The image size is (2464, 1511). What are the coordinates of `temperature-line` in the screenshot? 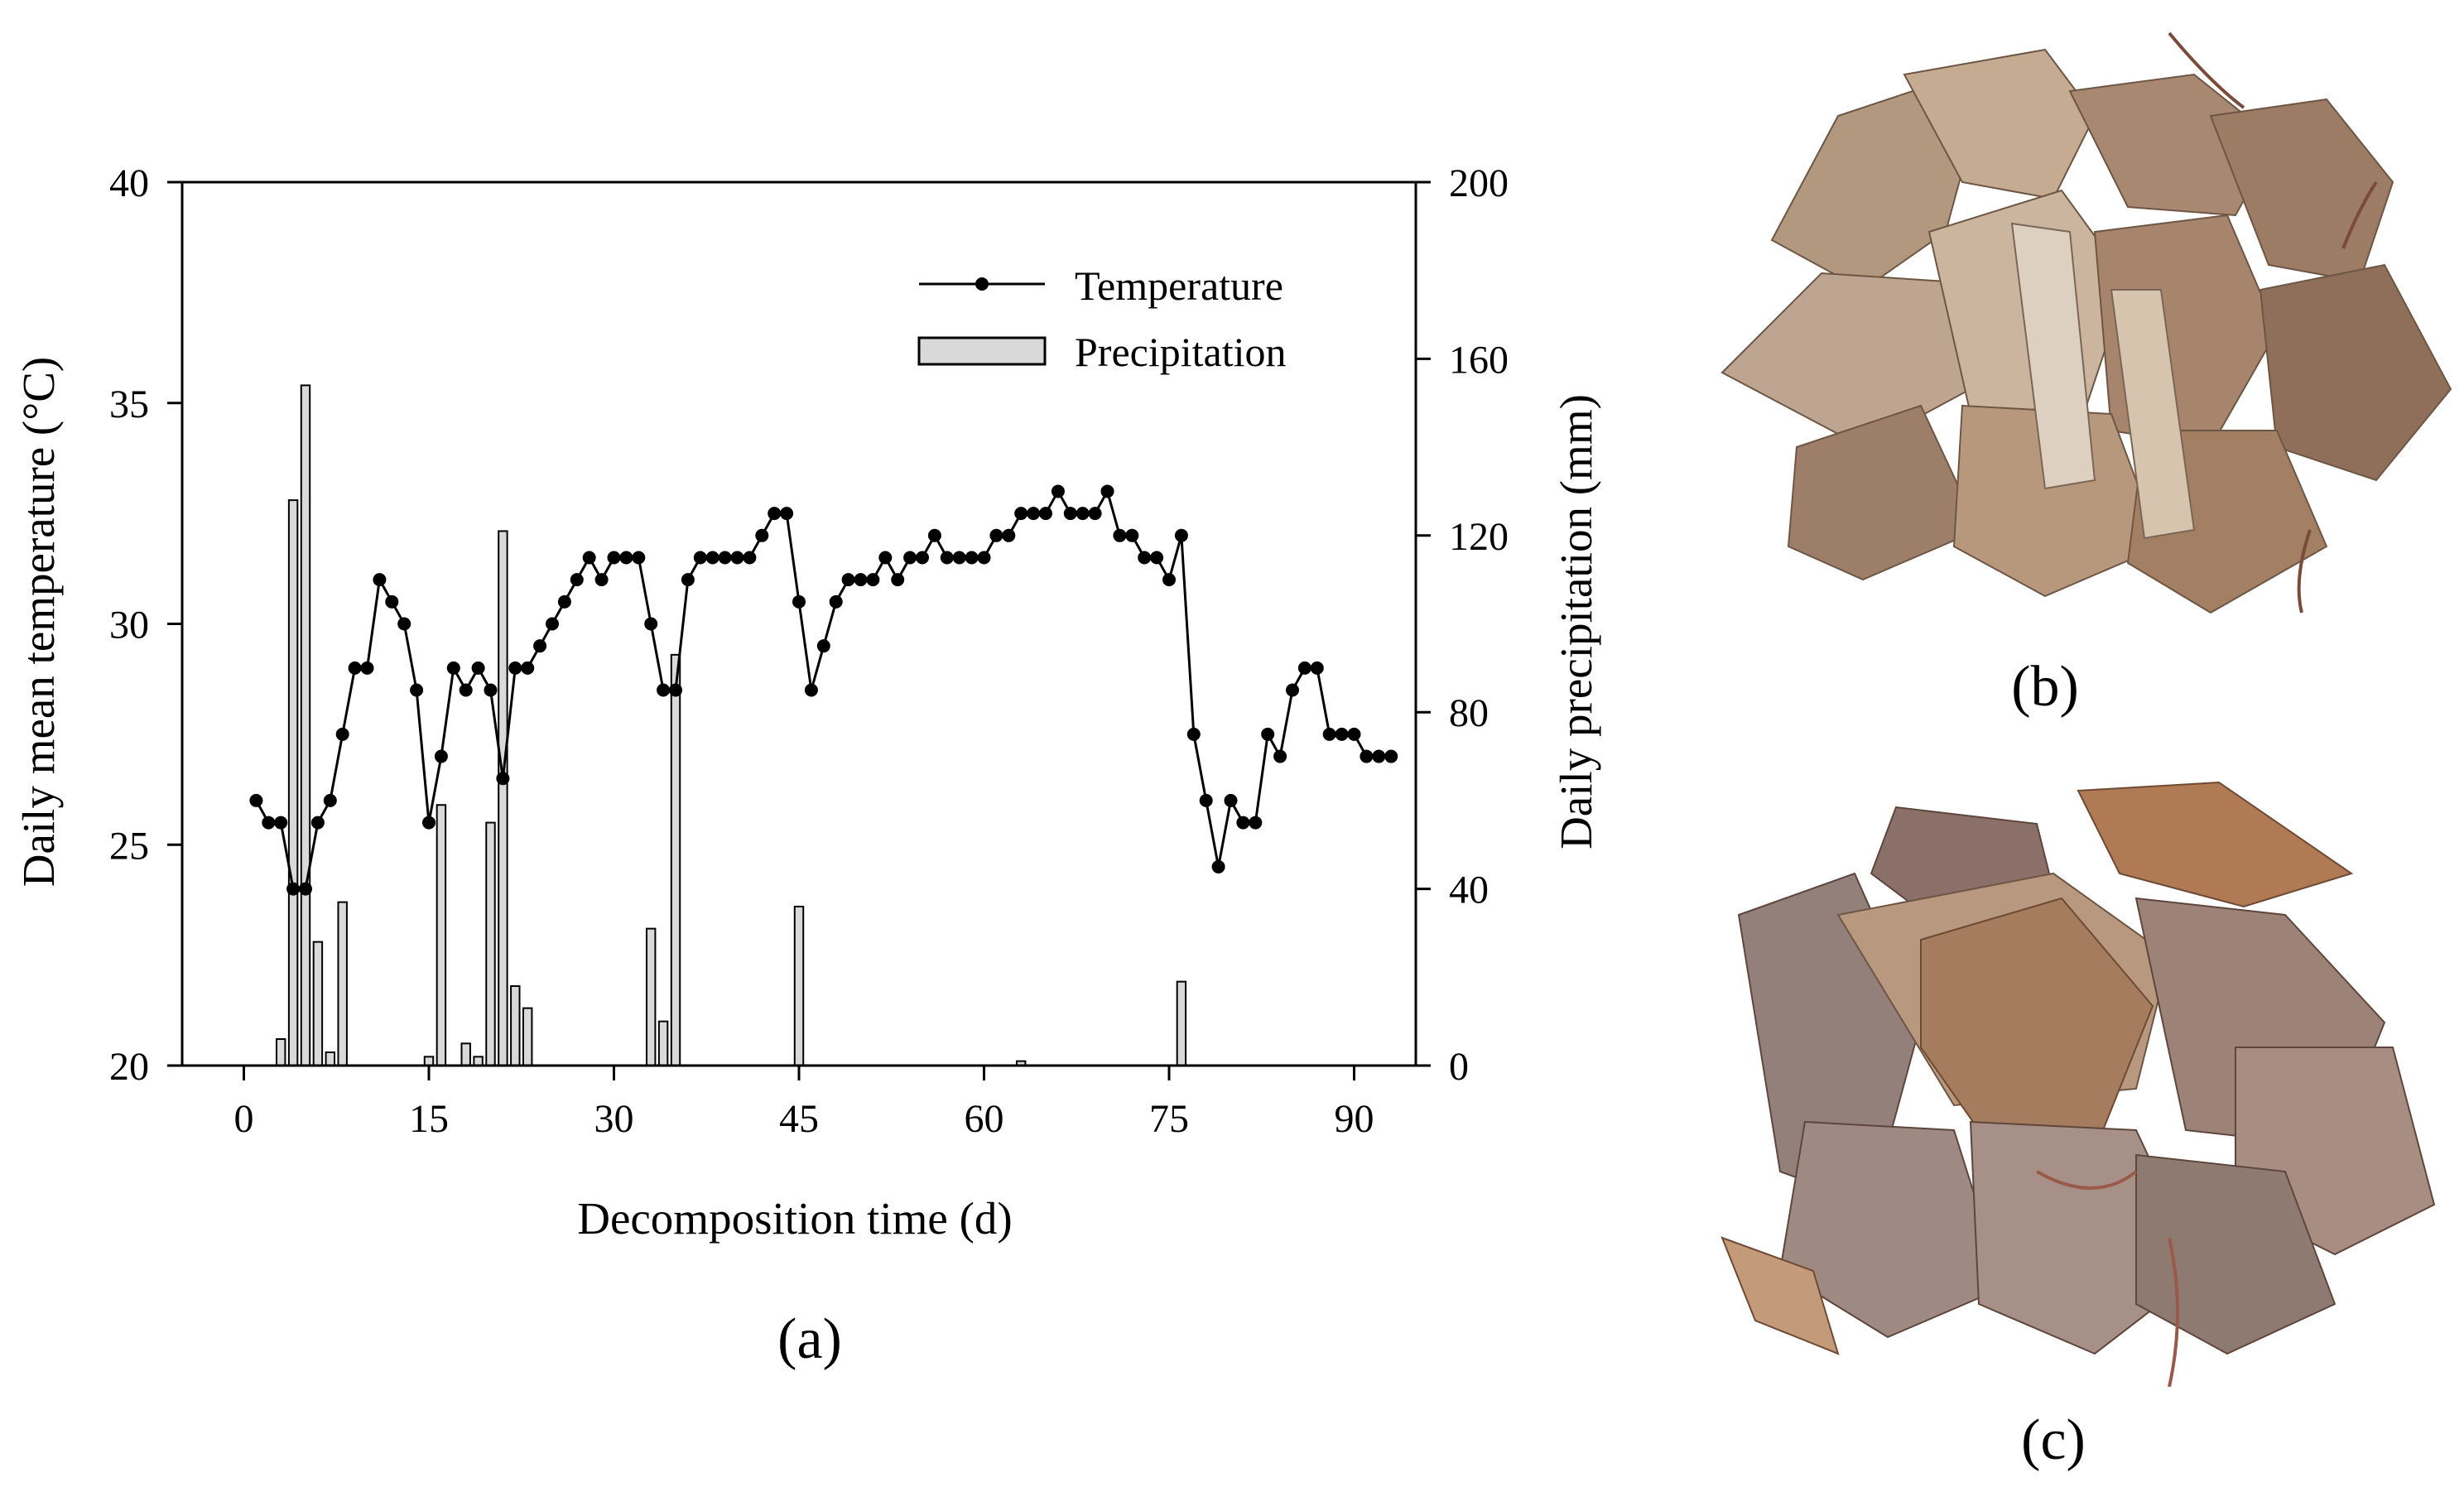 It's located at (824, 690).